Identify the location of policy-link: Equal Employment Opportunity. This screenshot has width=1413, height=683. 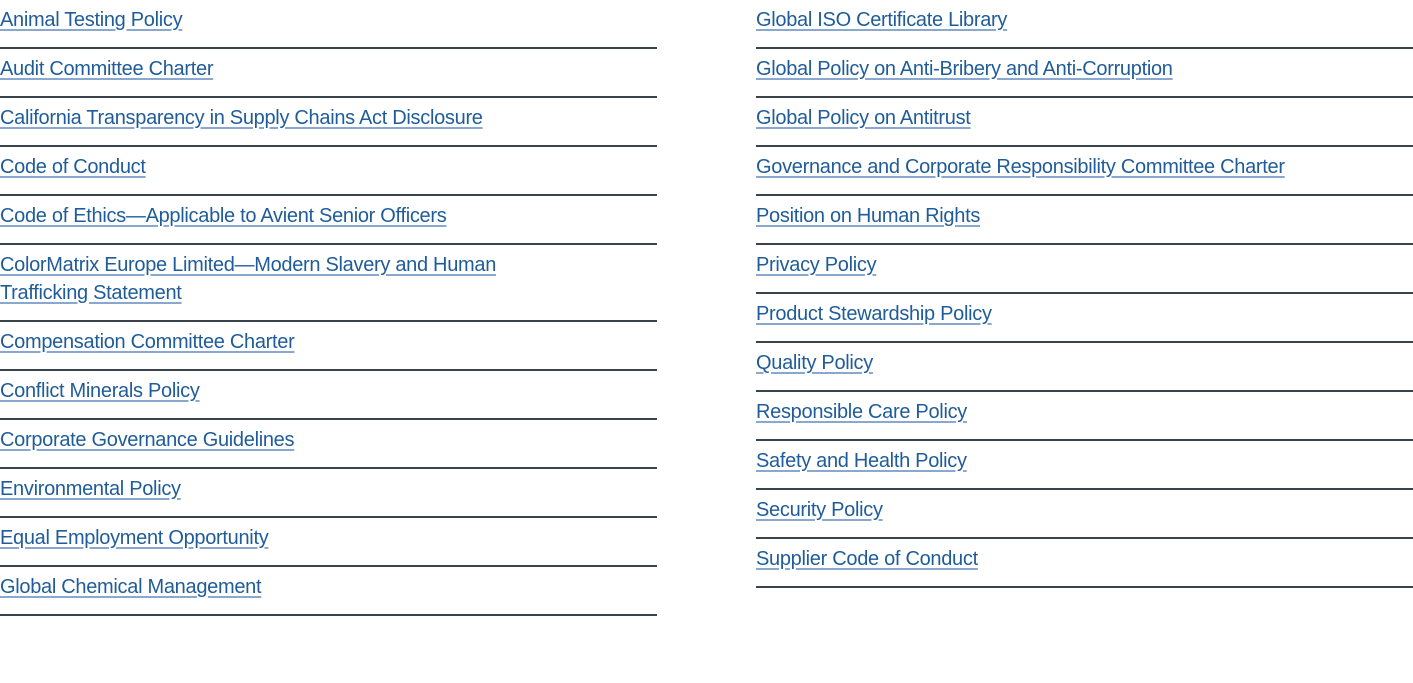
(134, 538).